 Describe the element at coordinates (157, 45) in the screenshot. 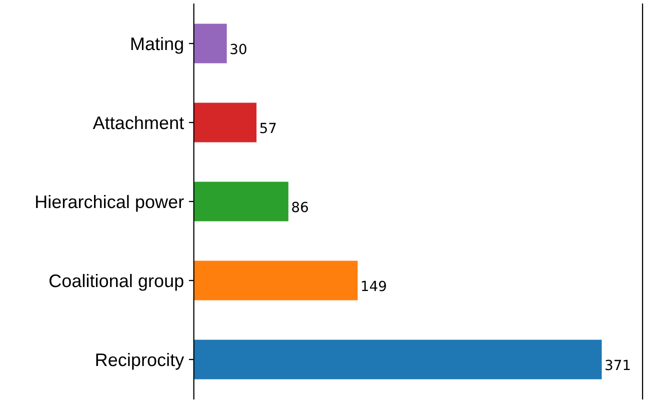

I see `y-tick-label: Mating` at that location.